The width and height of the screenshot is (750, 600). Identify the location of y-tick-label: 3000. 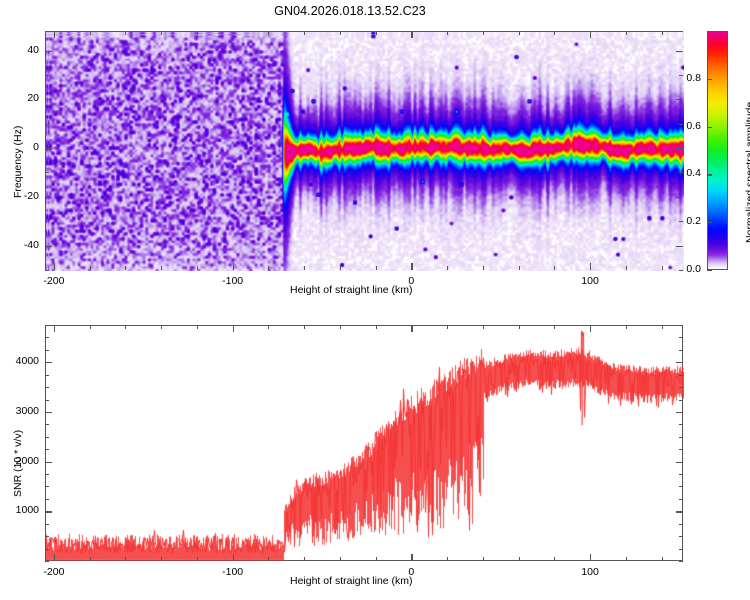
(27, 410).